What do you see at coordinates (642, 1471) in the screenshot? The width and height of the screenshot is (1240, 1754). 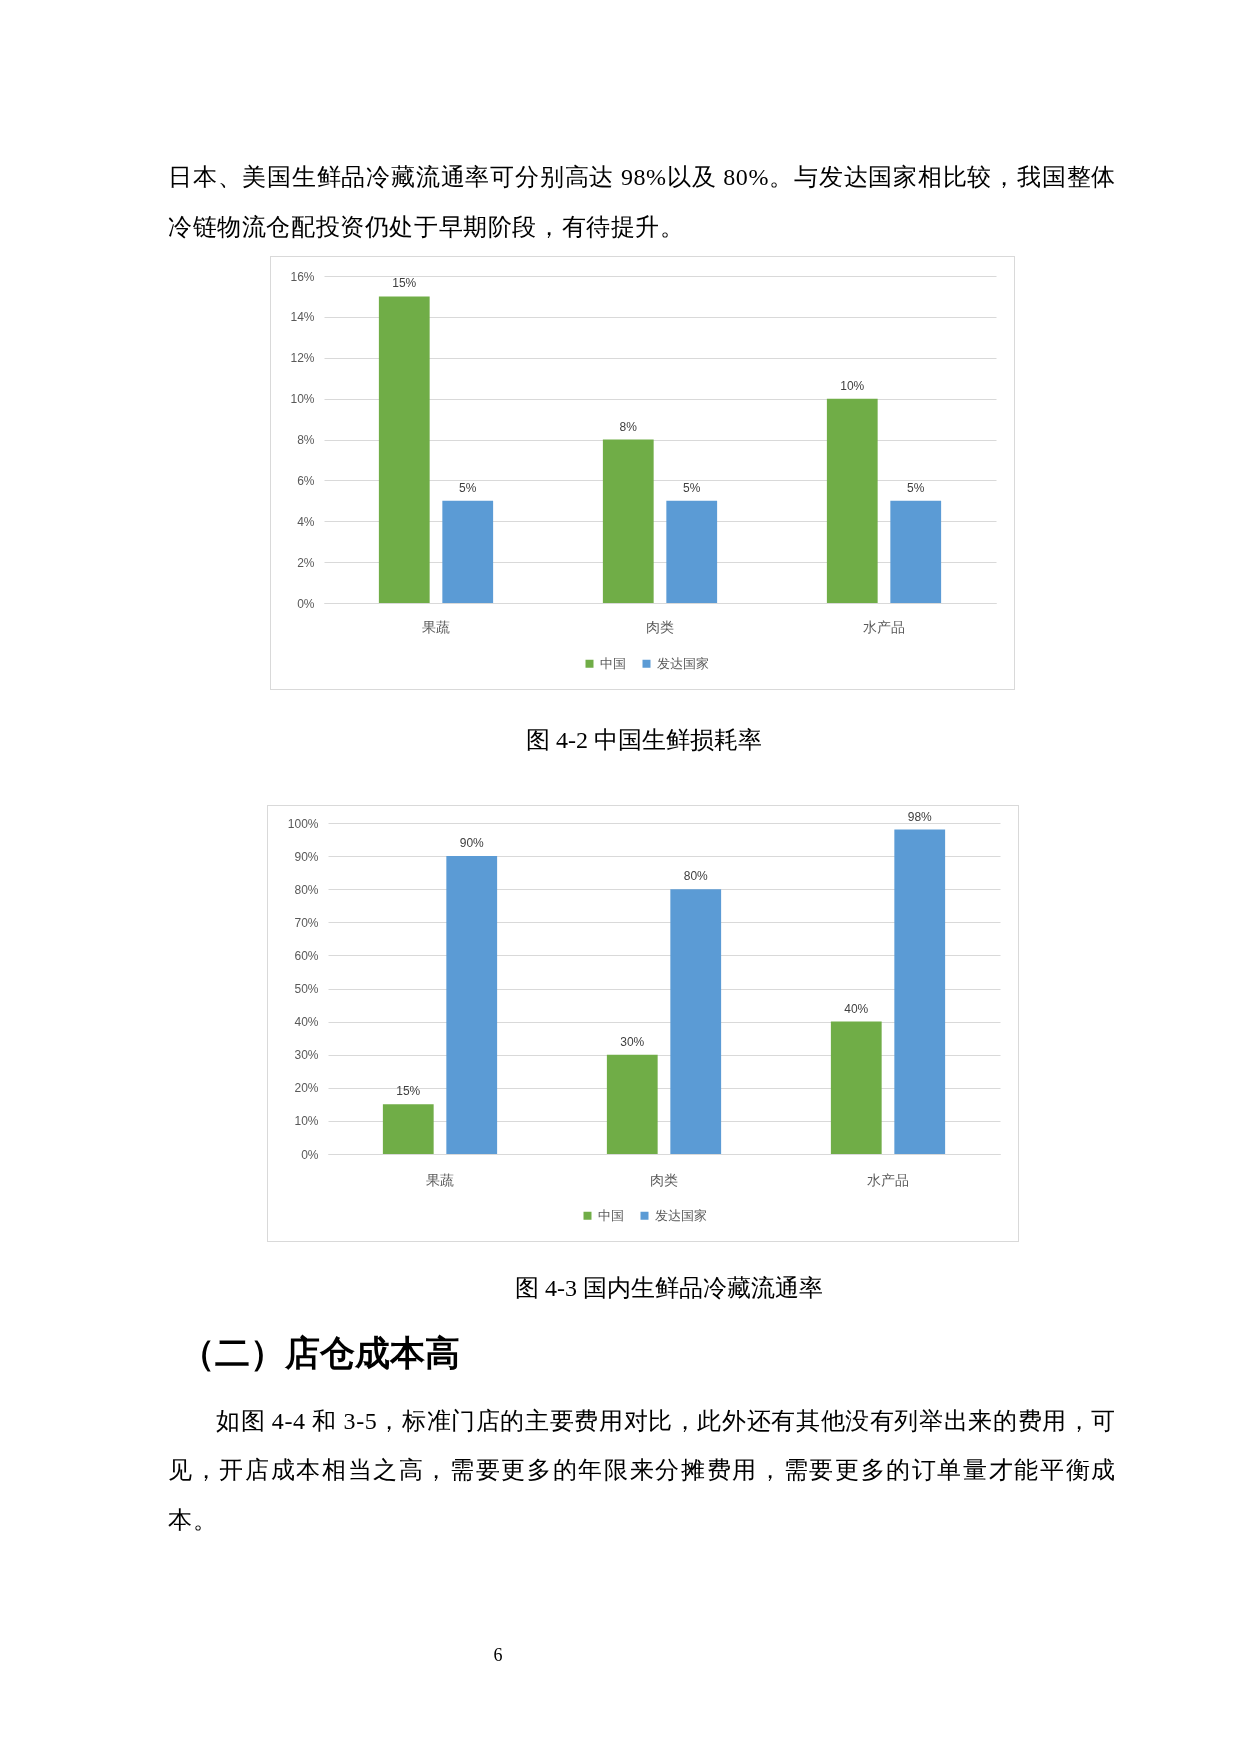 I see `text: 如图 4-4 和 3-5，标准门店的主要费用对比，此外还有其他没有列举出来的费用，可见，开店成本相当之高，需要更多的年限来分摊费用，需要更多的订单量才能平衡成本。` at bounding box center [642, 1471].